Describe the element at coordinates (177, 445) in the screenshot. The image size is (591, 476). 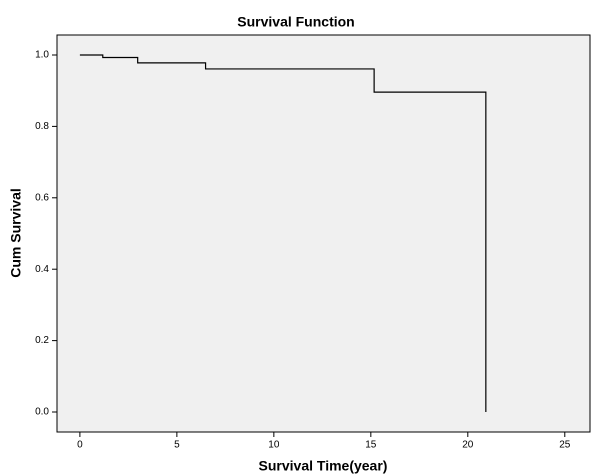
I see `x-tick-label: 5` at that location.